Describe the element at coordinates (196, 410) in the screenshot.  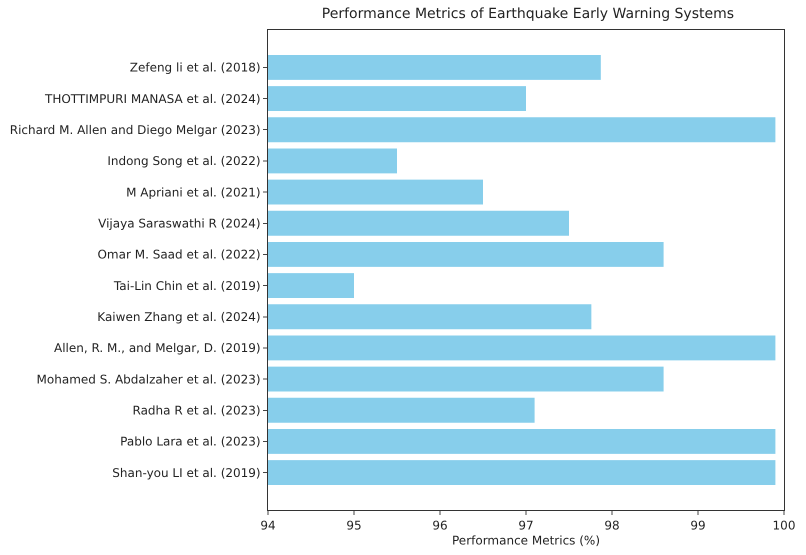
I see `y-tick-label: Radha R et al. (2023)` at that location.